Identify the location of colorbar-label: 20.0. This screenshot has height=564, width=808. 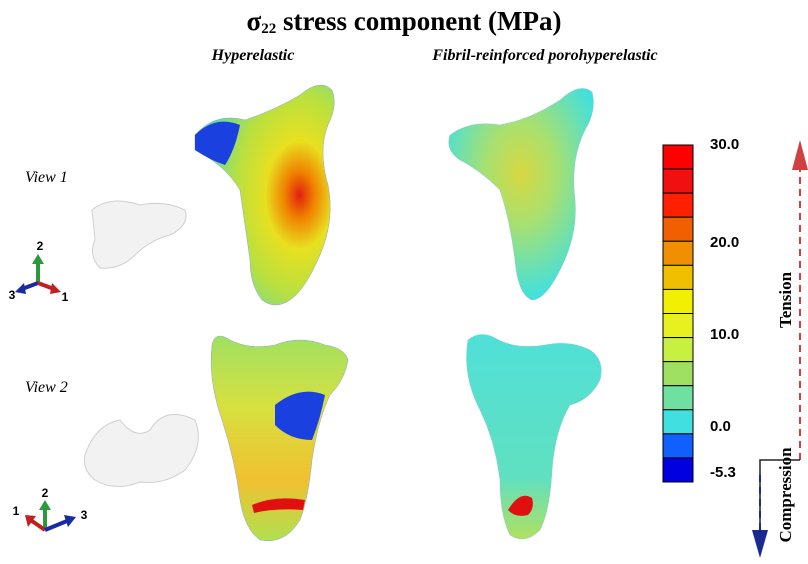
(724, 242).